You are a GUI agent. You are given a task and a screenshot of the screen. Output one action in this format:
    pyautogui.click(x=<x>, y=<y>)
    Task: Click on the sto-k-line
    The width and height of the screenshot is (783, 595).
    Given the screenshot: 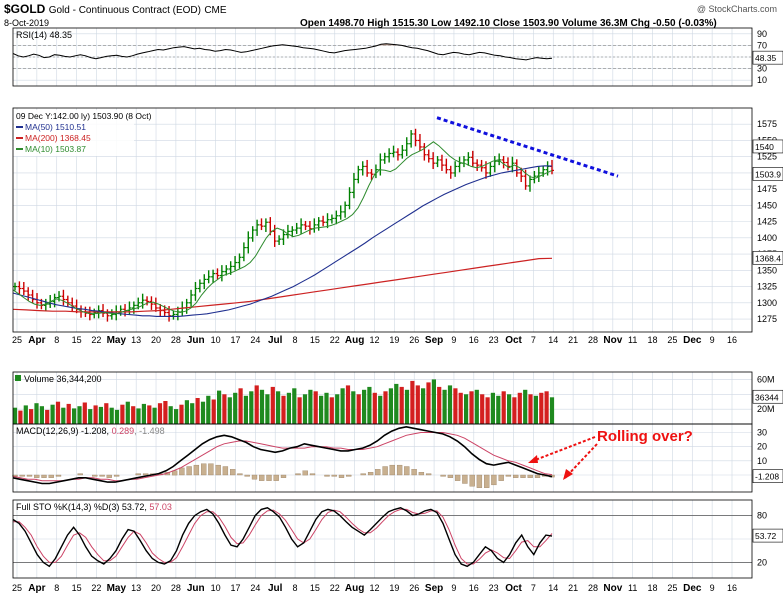 What is the action you would take?
    pyautogui.click(x=282, y=537)
    